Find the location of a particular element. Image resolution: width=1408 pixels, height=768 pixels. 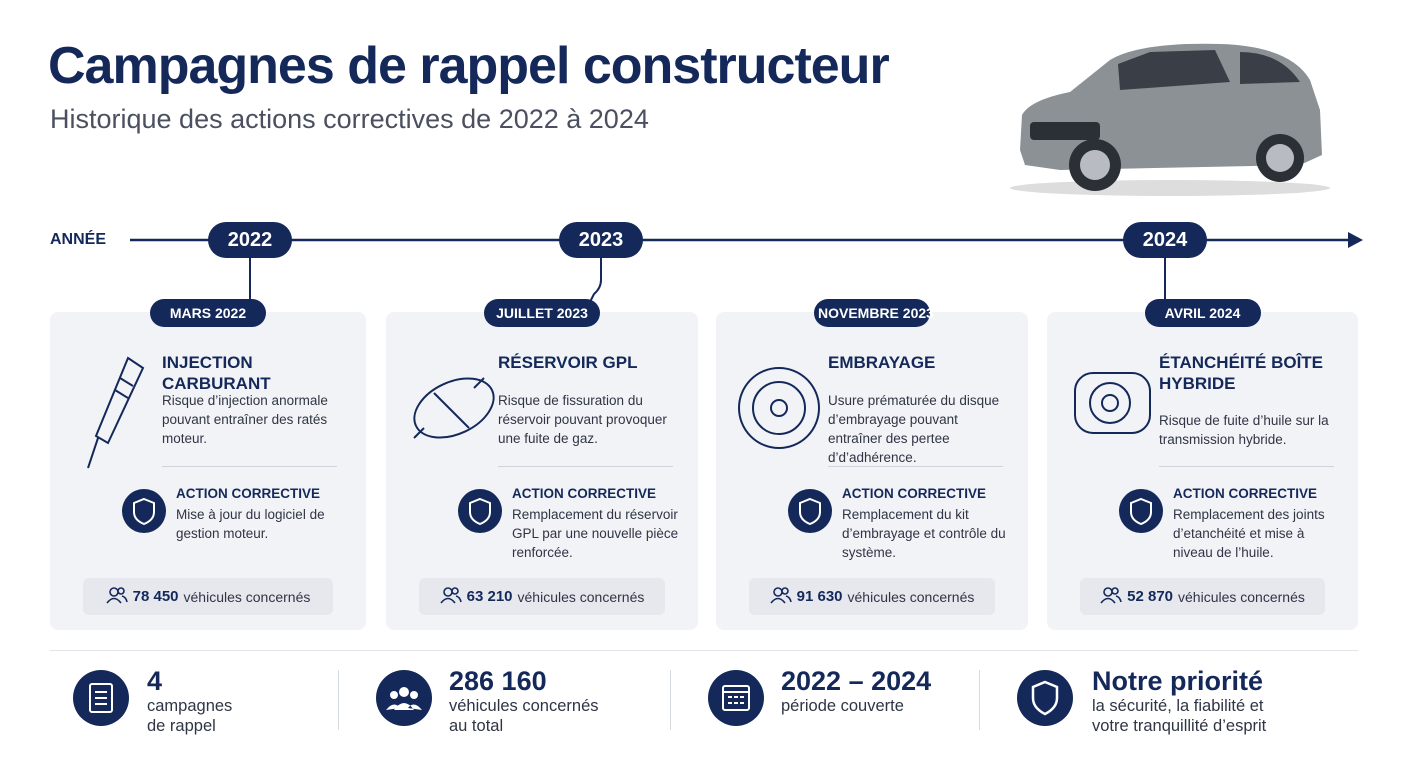

year-pill: 2024 is located at coordinates (1165, 240).